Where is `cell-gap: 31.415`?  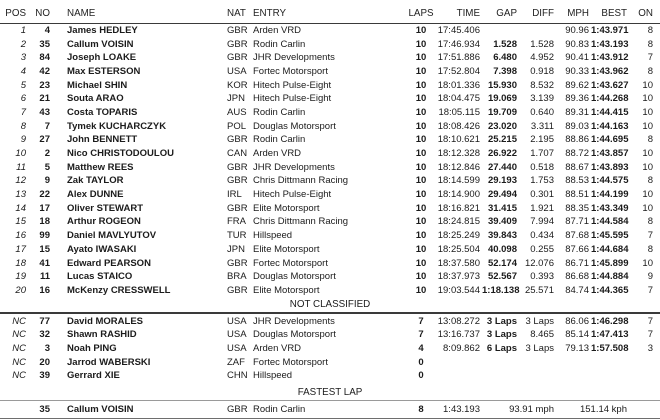 cell-gap: 31.415 is located at coordinates (502, 208).